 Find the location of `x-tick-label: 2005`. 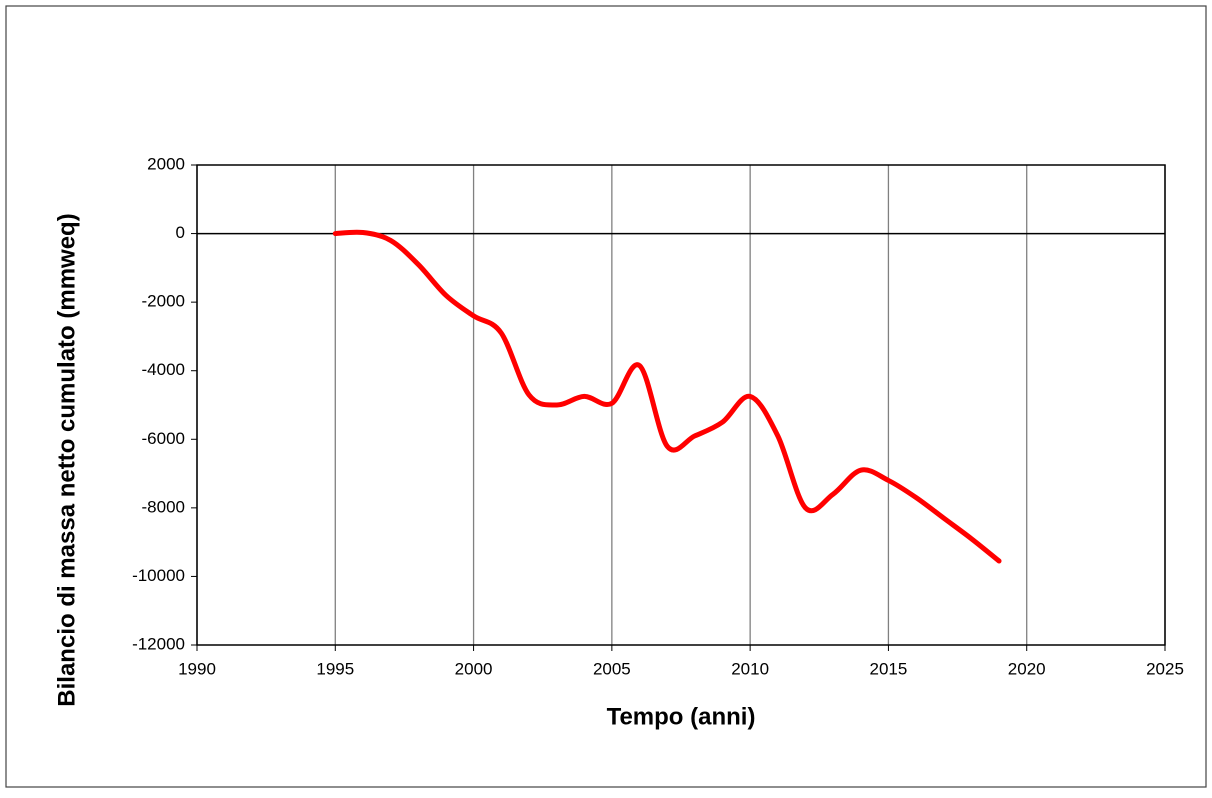

x-tick-label: 2005 is located at coordinates (612, 668).